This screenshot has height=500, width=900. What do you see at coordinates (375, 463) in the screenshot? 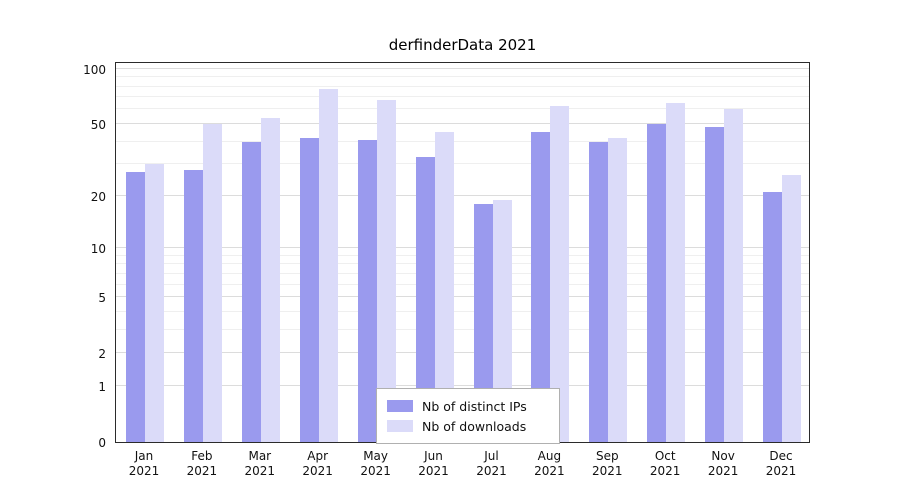
I see `x-tick-label-may: May 2021` at bounding box center [375, 463].